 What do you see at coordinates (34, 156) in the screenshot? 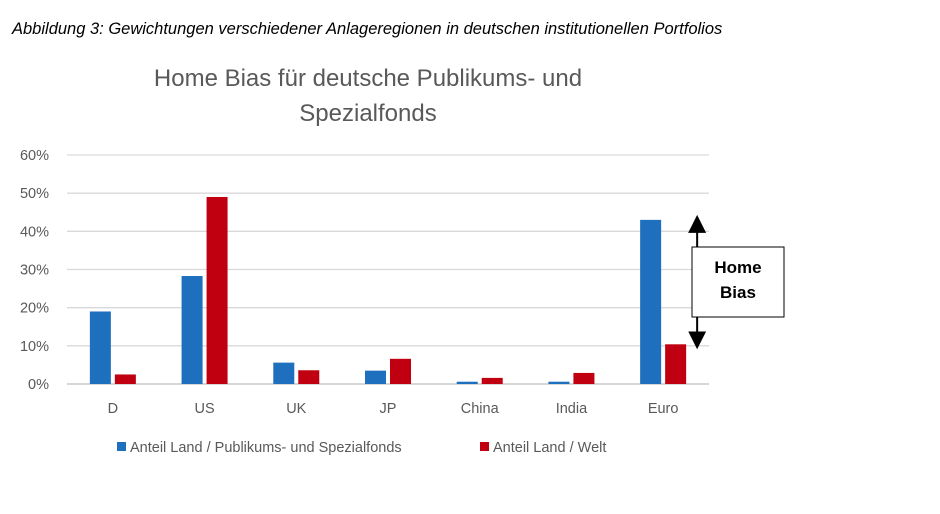
I see `y-tick-label: 60%` at bounding box center [34, 156].